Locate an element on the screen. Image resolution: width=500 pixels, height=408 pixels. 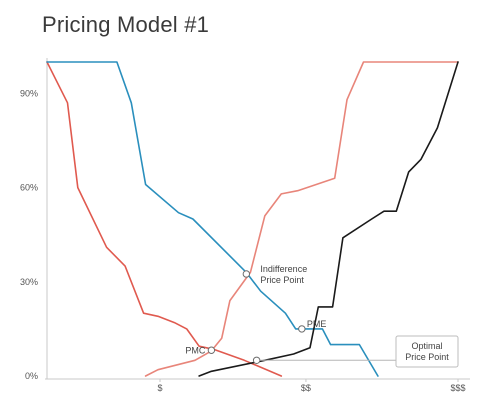
annotation-label: PME is located at coordinates (317, 324).